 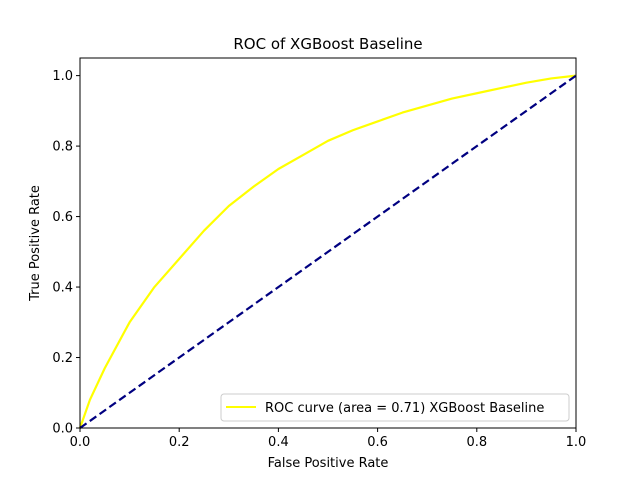 I want to click on x-axis-label: False Positive Rate, so click(x=328, y=463).